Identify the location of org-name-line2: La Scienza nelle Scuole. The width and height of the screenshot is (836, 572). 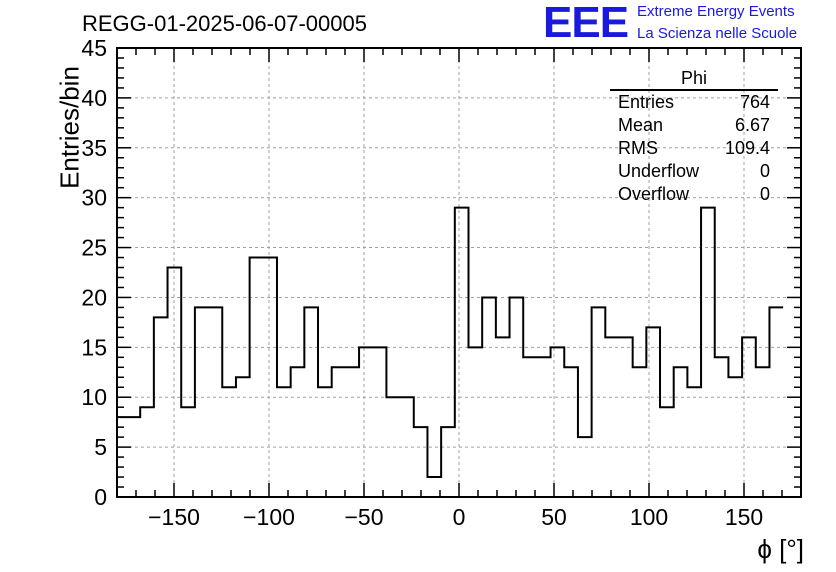
(717, 33).